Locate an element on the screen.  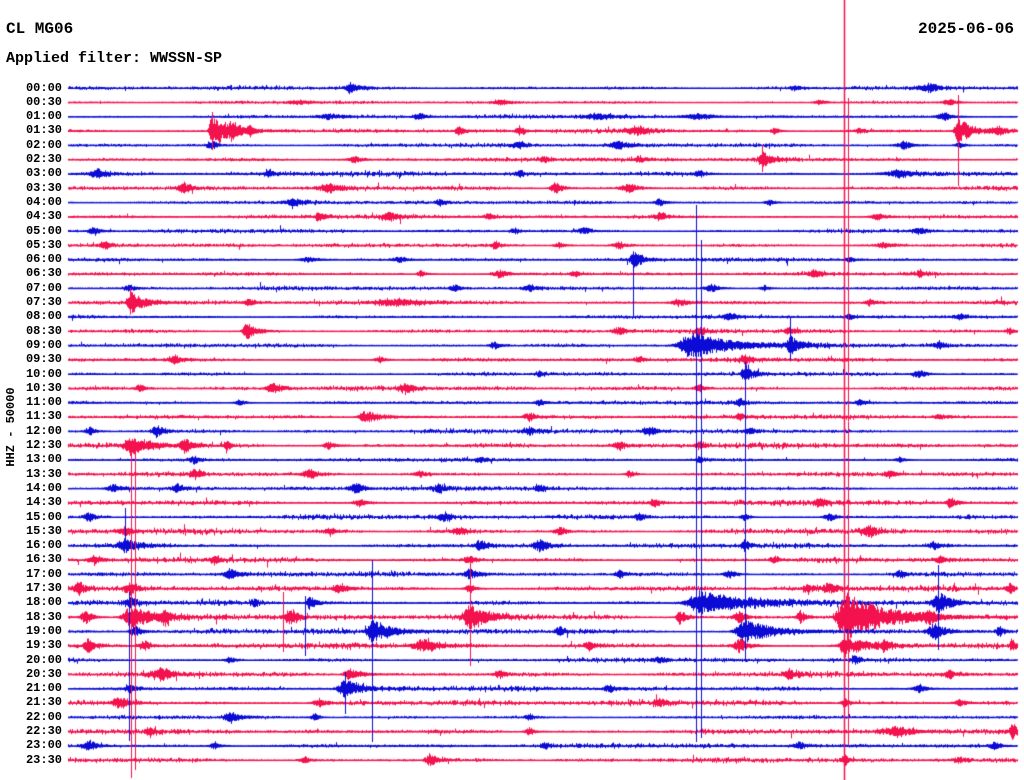
time-label: 00:30 is located at coordinates (43, 101).